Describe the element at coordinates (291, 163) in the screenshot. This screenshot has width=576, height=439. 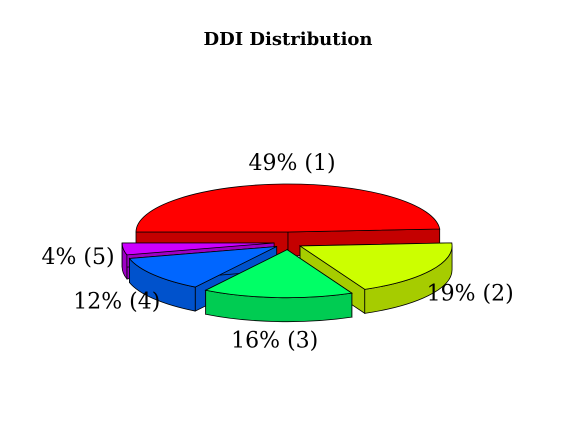
I see `pie-label-1: 49% (1)` at that location.